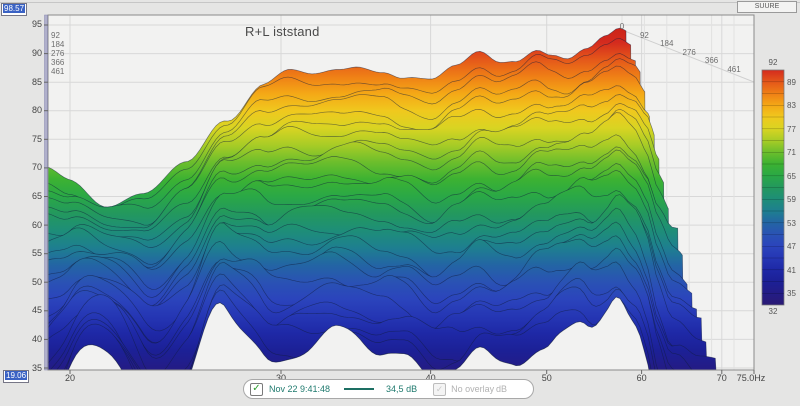 This screenshot has width=800, height=406. I want to click on x-axis-min-field: 19.06, so click(16, 376).